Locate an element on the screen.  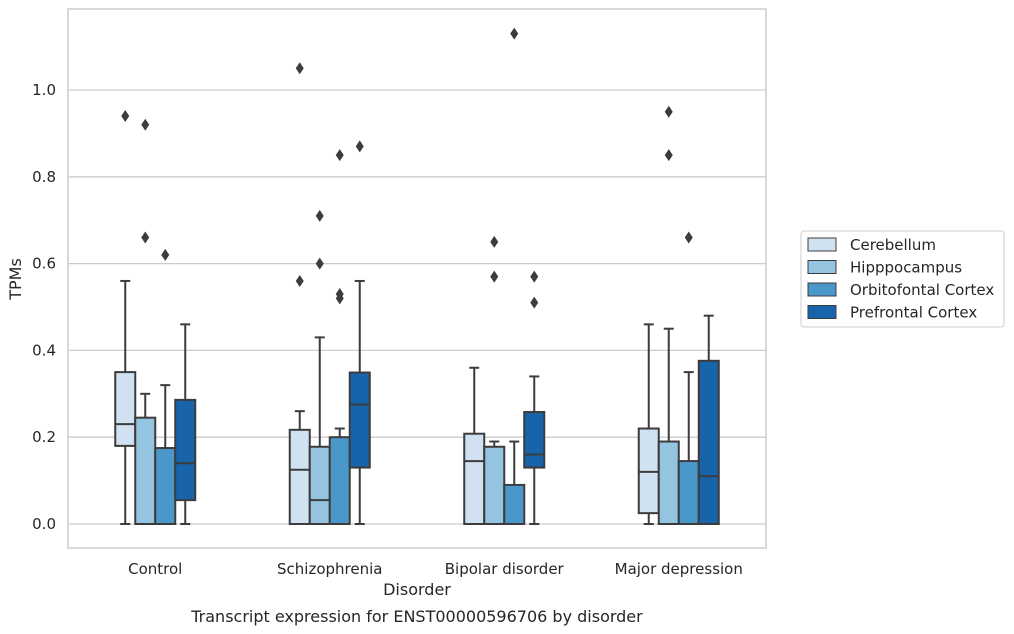
y-axis-title: TPMs is located at coordinates (15, 279).